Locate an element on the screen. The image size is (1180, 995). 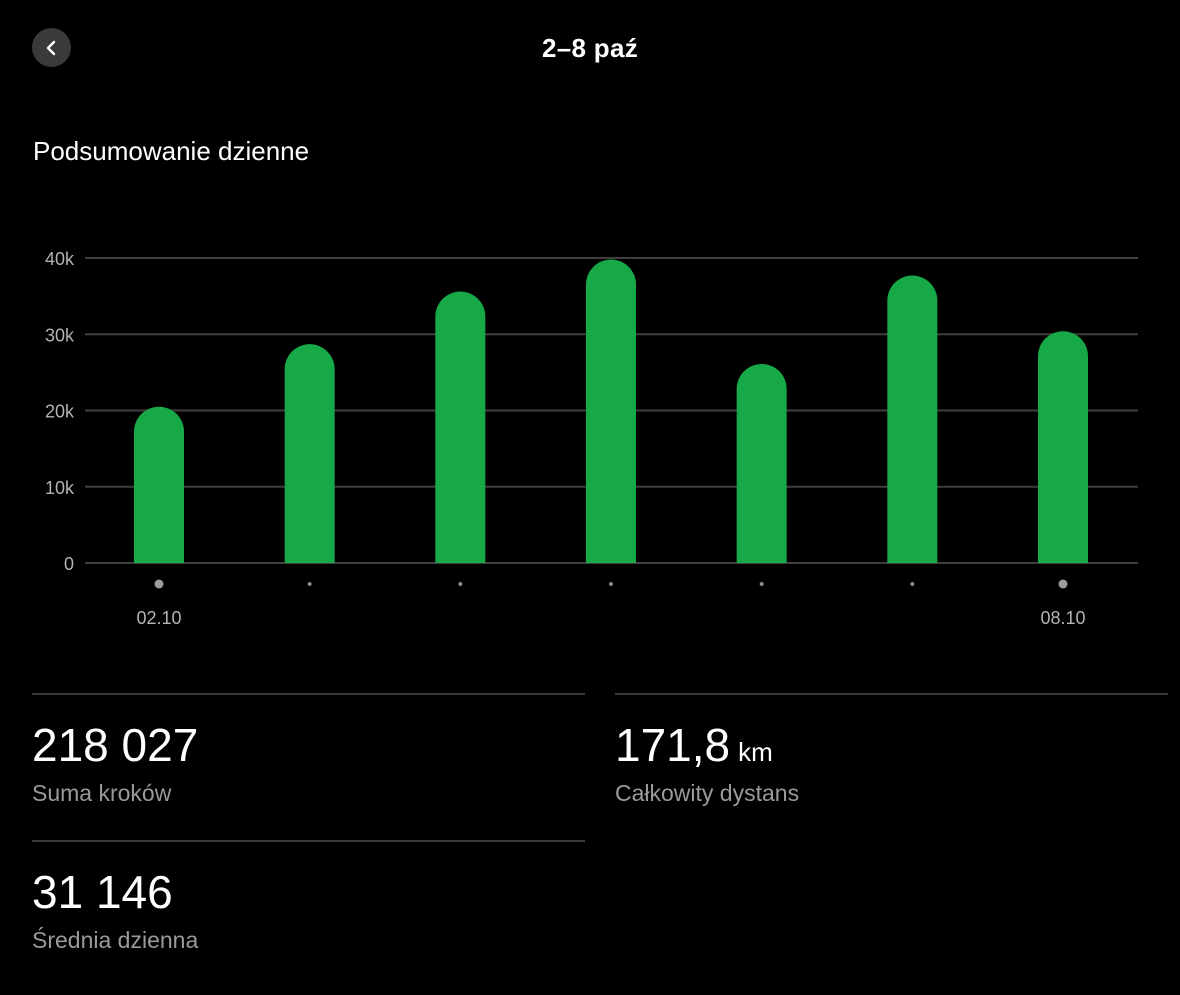
x-tick-label: 02.10 is located at coordinates (158, 618).